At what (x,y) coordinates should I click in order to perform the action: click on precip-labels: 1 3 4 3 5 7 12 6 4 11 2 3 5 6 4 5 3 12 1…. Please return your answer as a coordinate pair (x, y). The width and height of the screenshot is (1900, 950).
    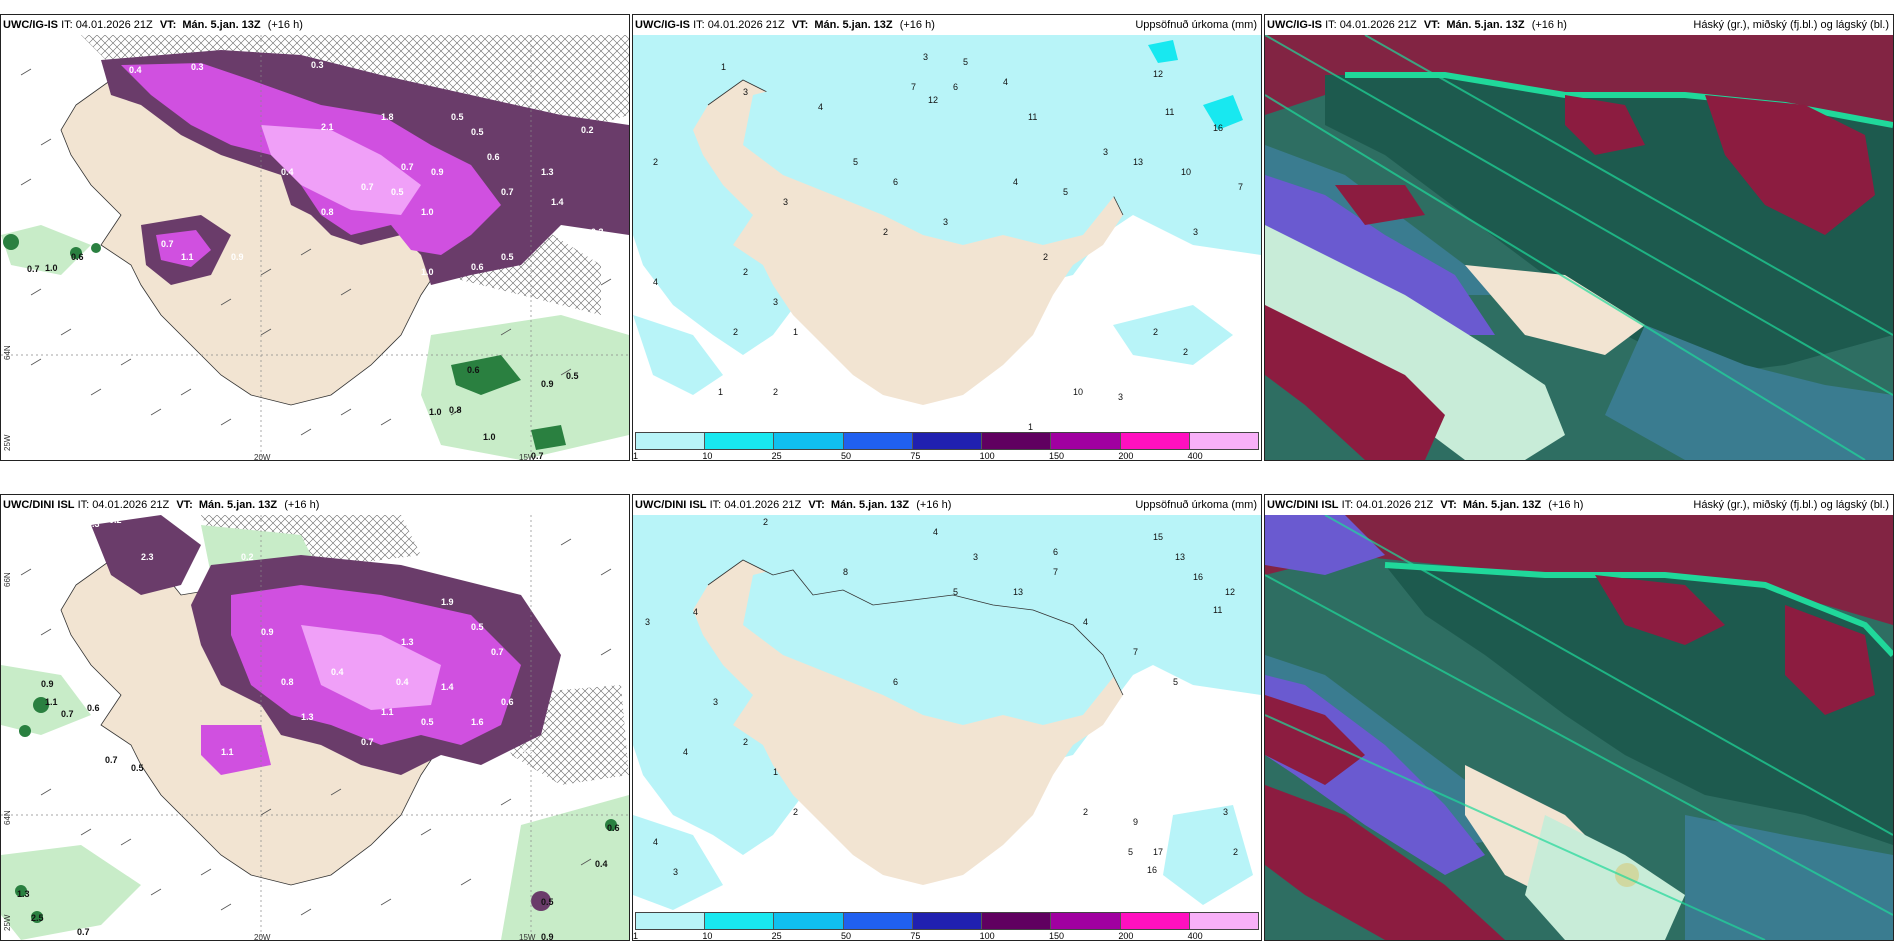
    Looking at the image, I should click on (948, 241).